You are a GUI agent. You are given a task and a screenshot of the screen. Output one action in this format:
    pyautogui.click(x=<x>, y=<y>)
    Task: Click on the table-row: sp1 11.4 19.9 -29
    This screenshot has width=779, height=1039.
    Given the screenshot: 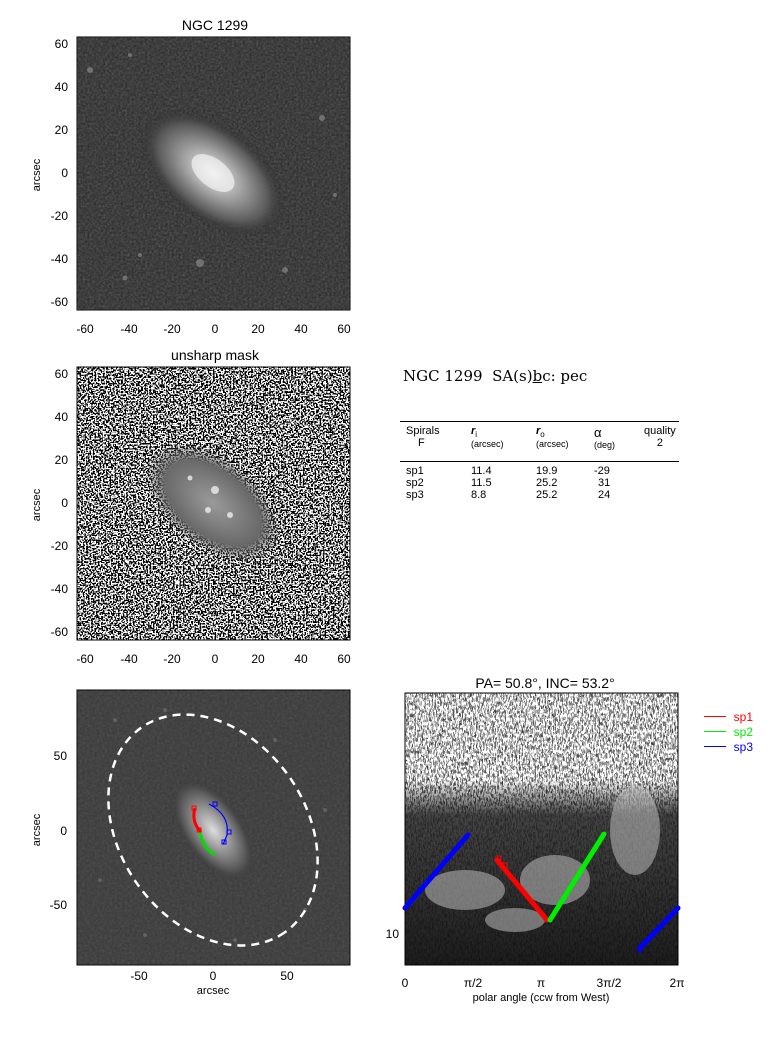 What is the action you would take?
    pyautogui.click(x=508, y=471)
    